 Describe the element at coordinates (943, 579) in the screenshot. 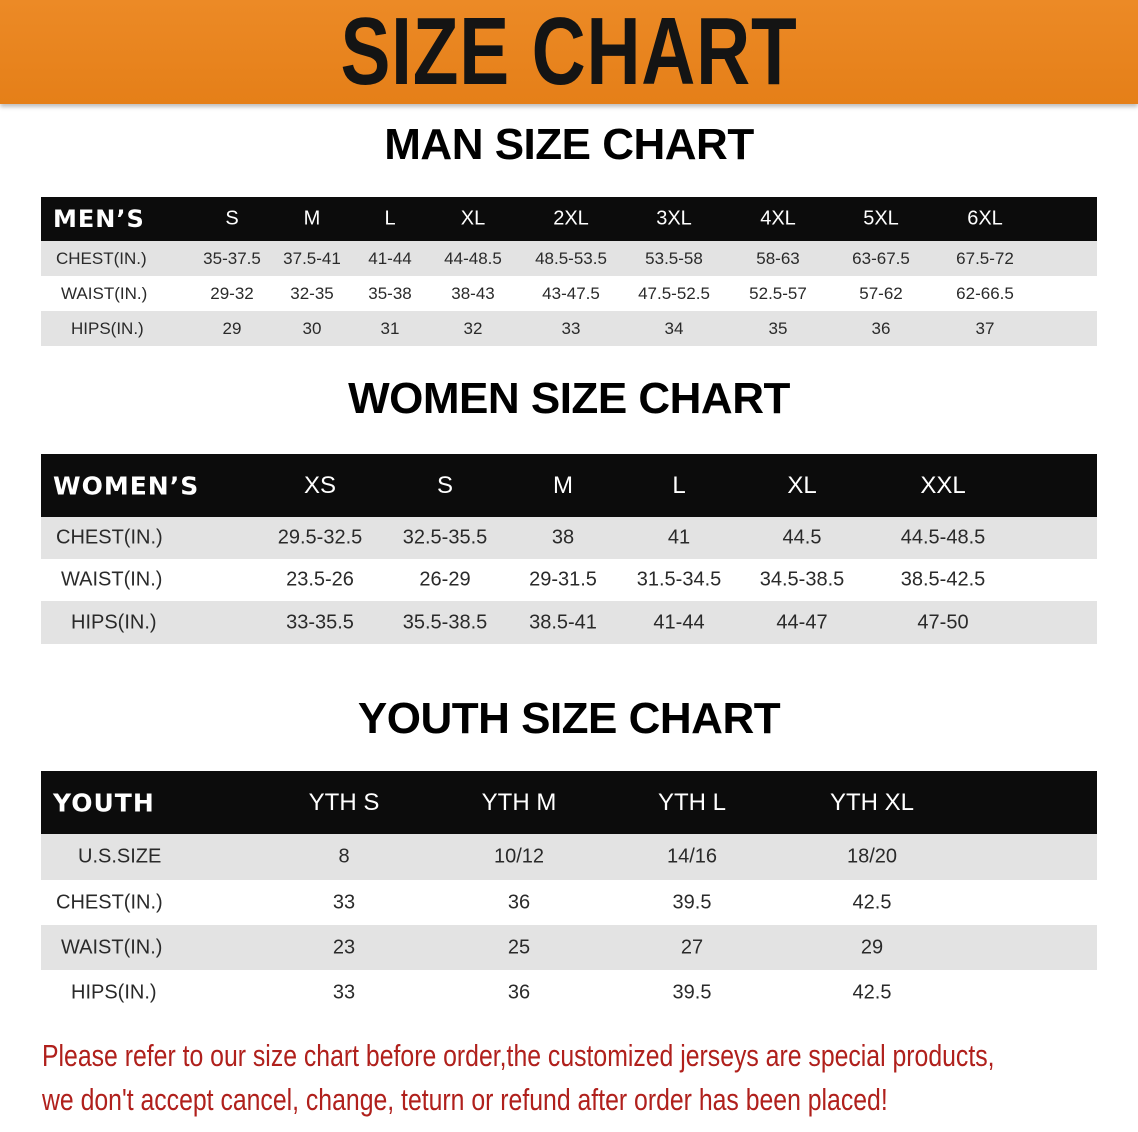

I see `table-cell: 38.5-42.5` at that location.